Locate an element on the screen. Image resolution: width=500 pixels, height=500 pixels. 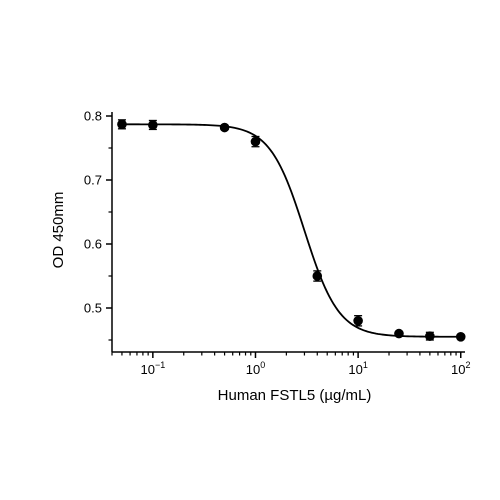
y-tick-label: 0.8 is located at coordinates (93, 116).